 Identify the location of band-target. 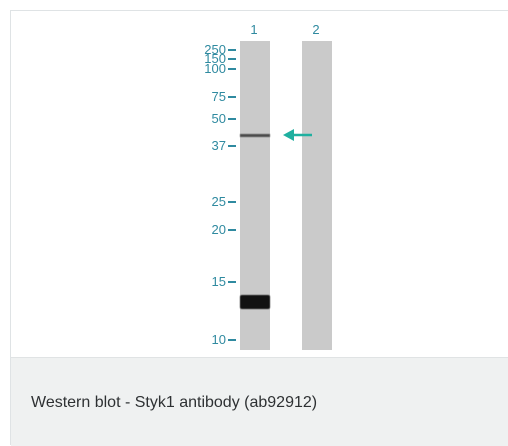
(255, 135).